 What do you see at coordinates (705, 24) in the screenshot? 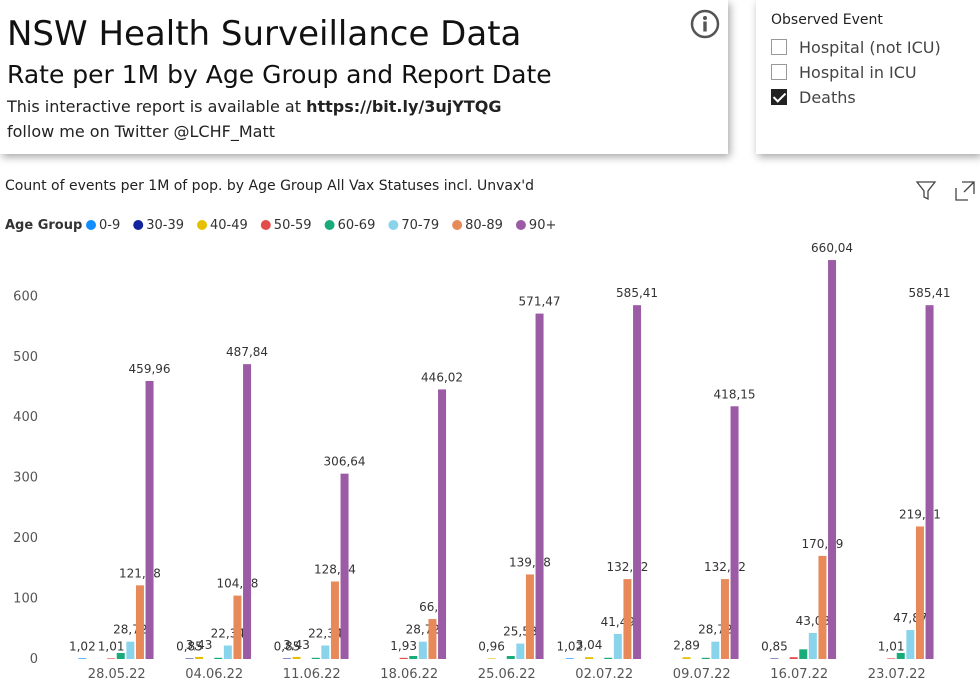
I see `info-icon` at bounding box center [705, 24].